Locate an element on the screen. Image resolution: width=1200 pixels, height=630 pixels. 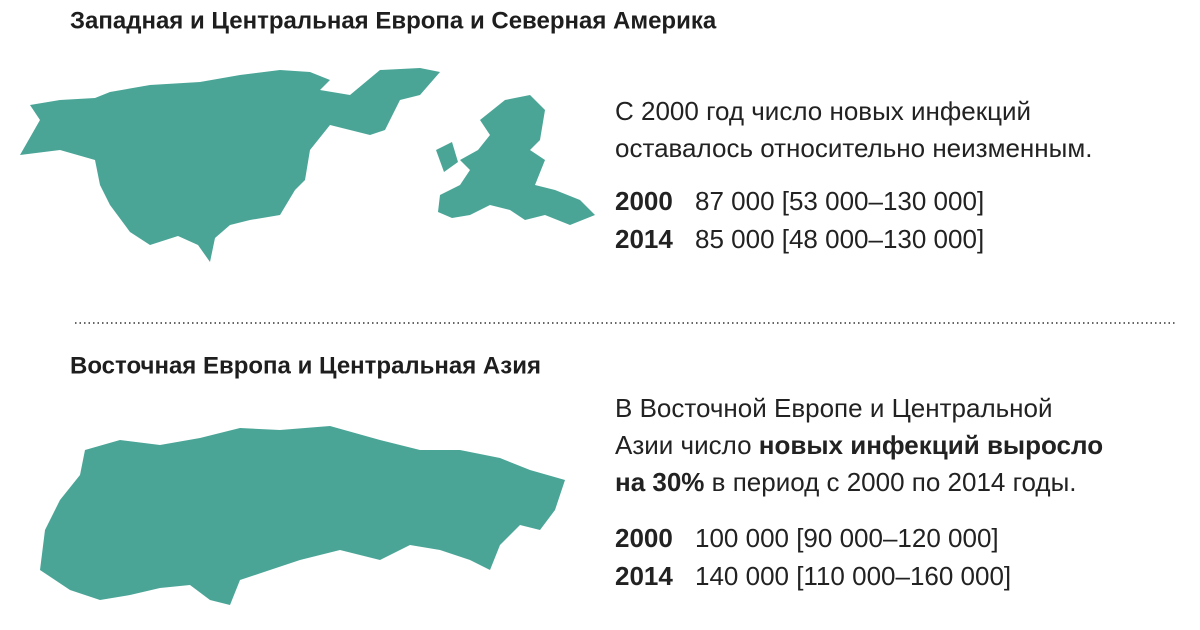
description-line: С 2000 год число новых инфекций is located at coordinates (823, 111).